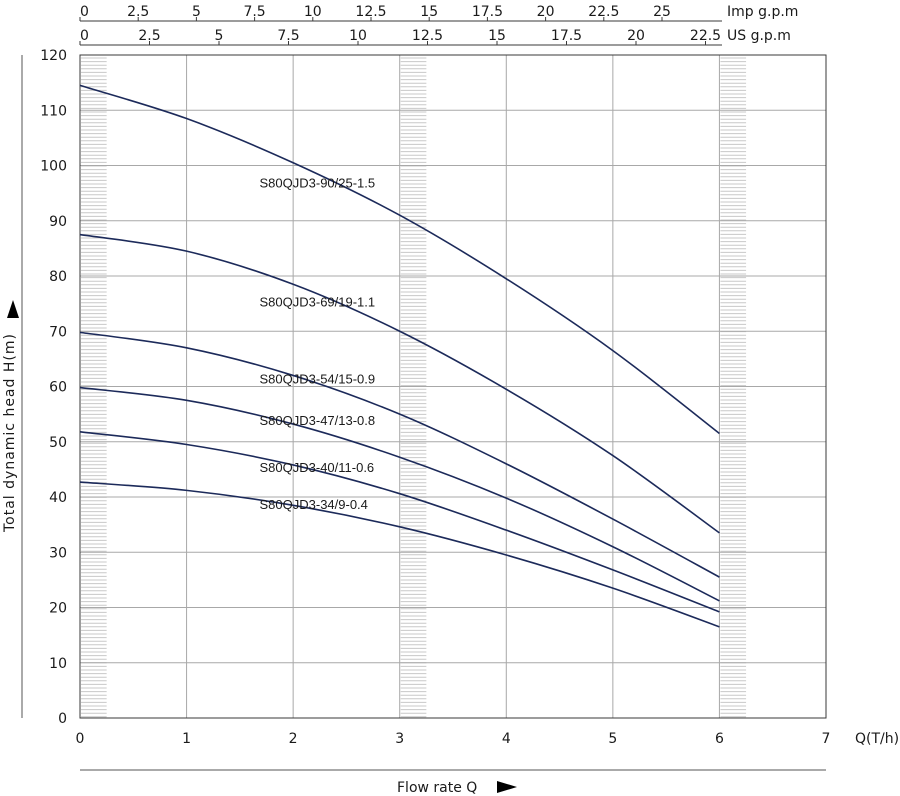 The height and width of the screenshot is (796, 900). What do you see at coordinates (58, 443) in the screenshot?
I see `y-tick-label: 50` at bounding box center [58, 443].